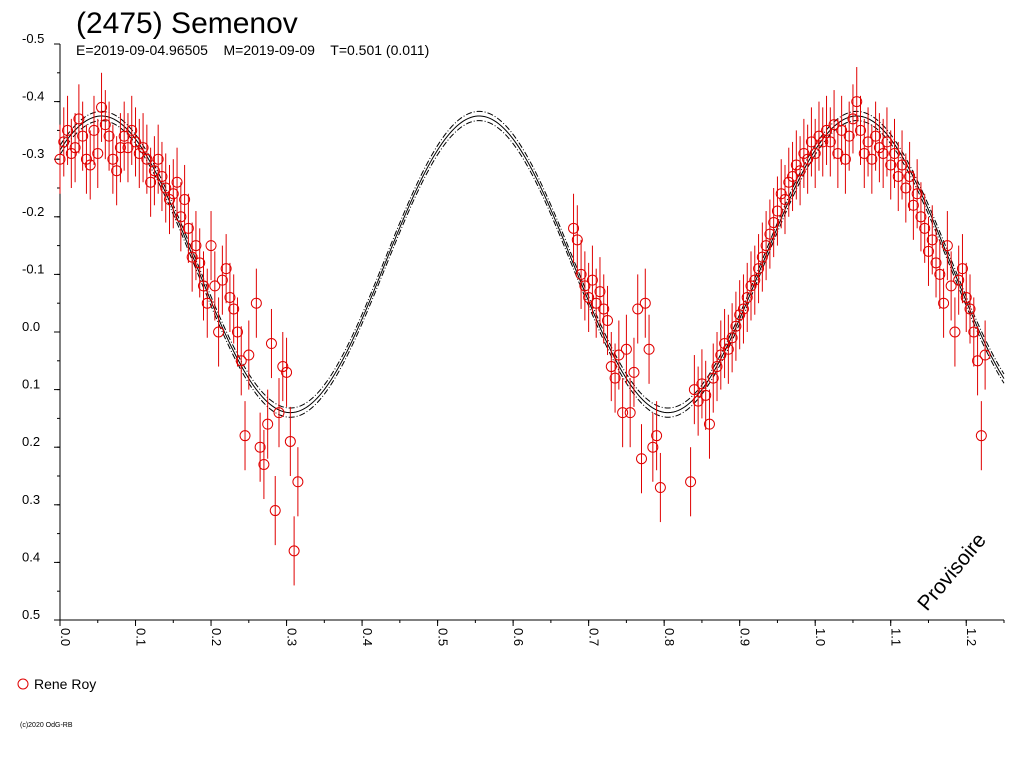 The image size is (1024, 768). Describe the element at coordinates (594, 637) in the screenshot. I see `x-tick-label: 0.7` at that location.